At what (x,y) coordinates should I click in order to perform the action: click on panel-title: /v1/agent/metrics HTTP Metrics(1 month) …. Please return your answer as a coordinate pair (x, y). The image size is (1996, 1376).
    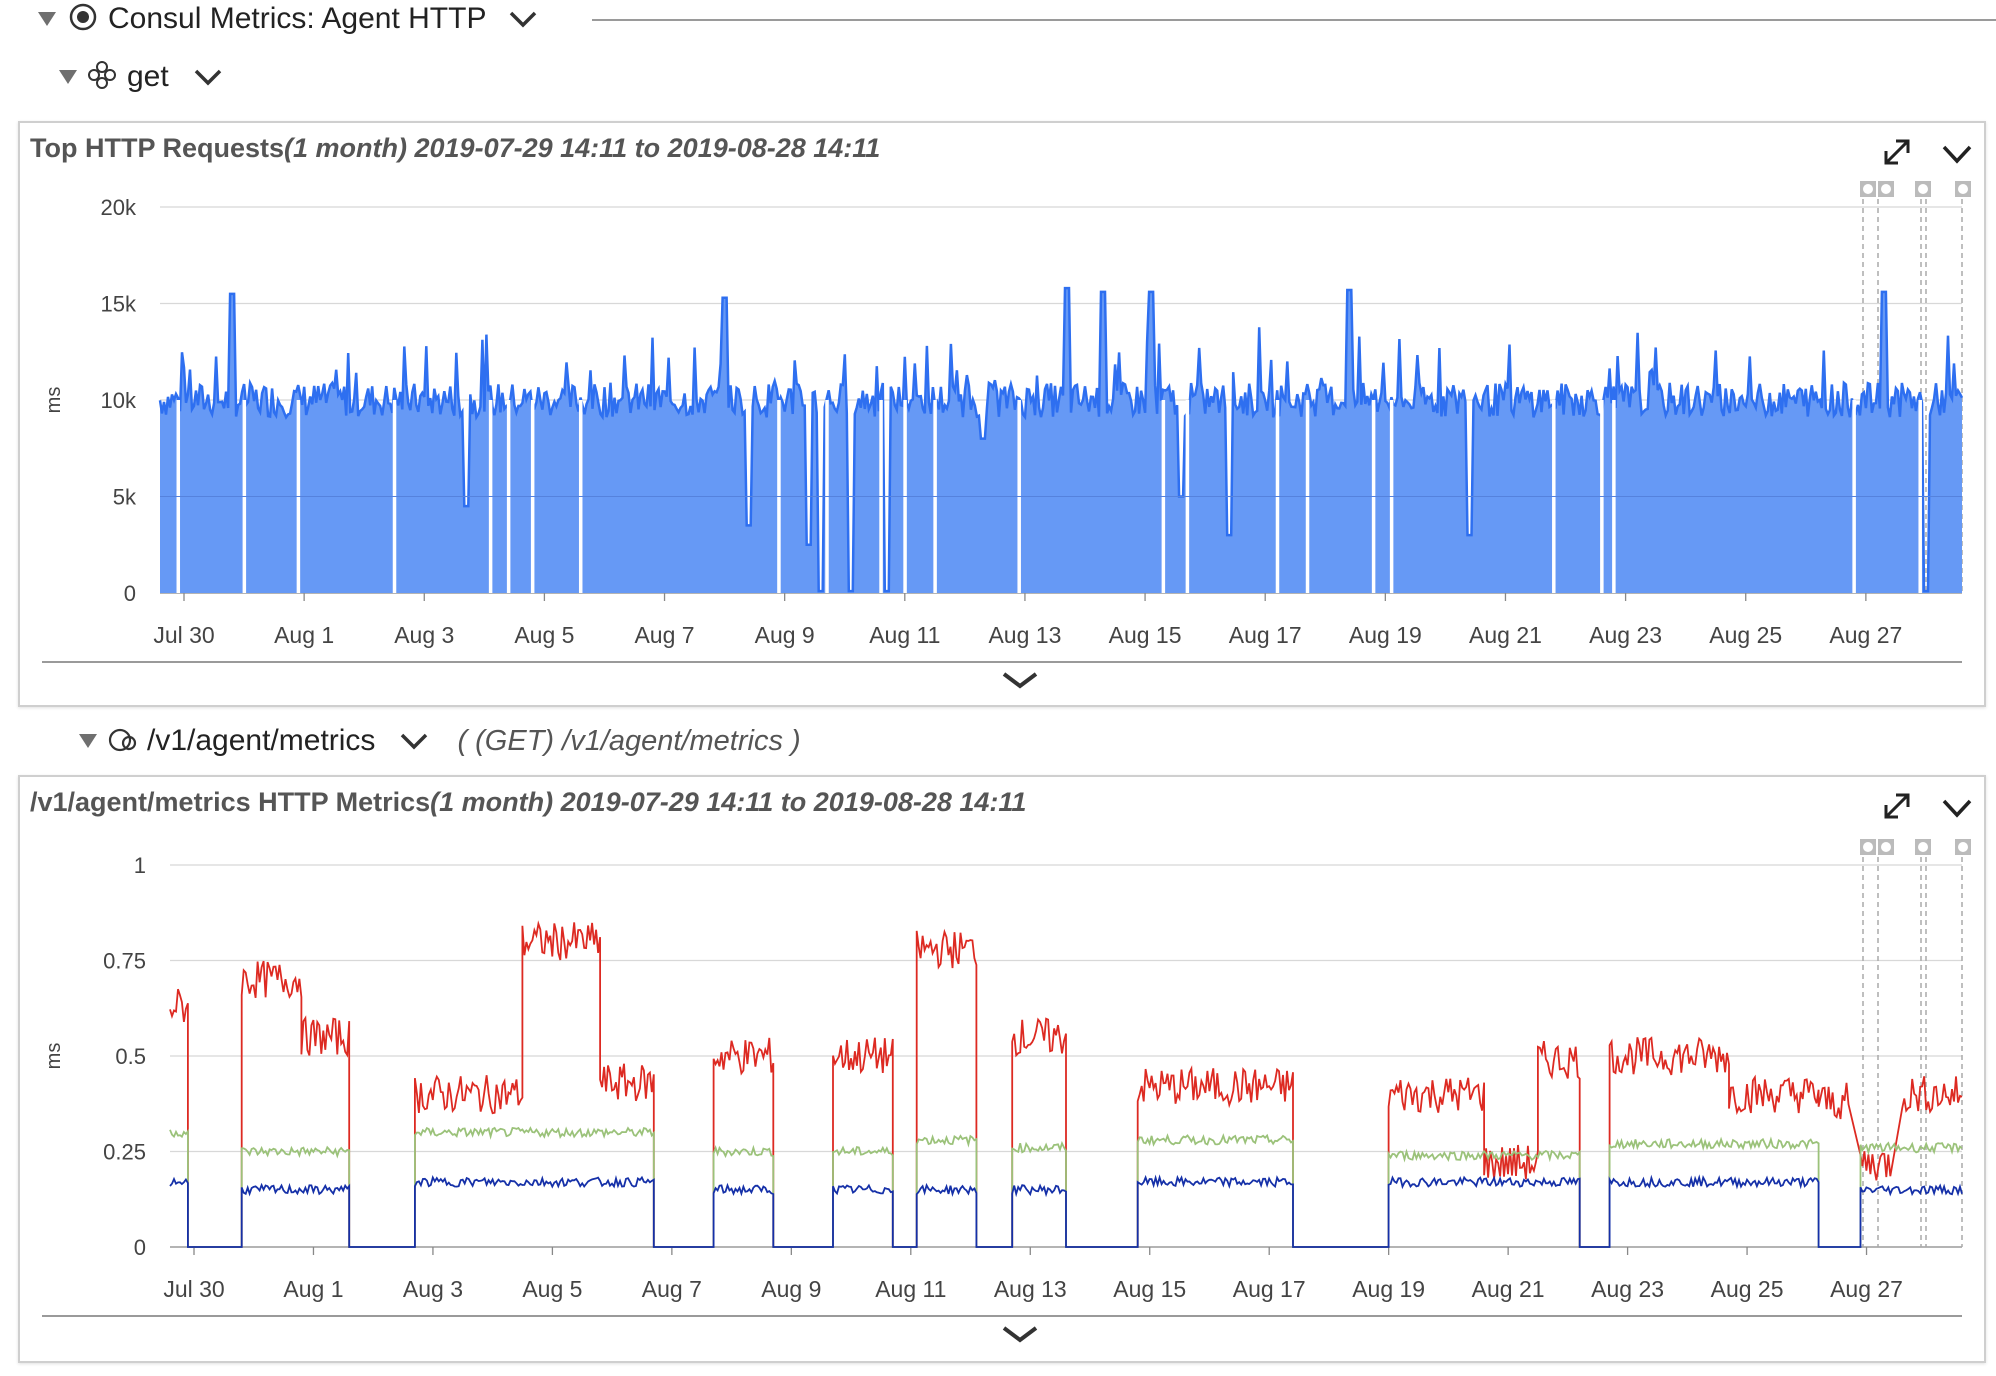
    Looking at the image, I should click on (528, 802).